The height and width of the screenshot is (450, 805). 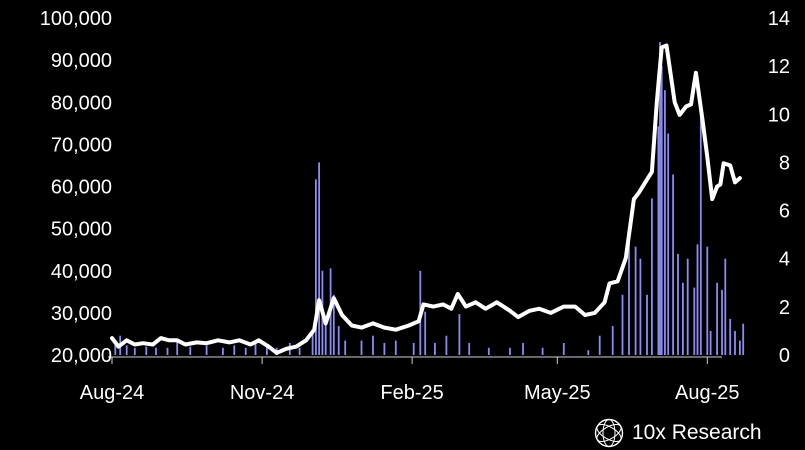 What do you see at coordinates (784, 308) in the screenshot?
I see `right-tick-label: 2` at bounding box center [784, 308].